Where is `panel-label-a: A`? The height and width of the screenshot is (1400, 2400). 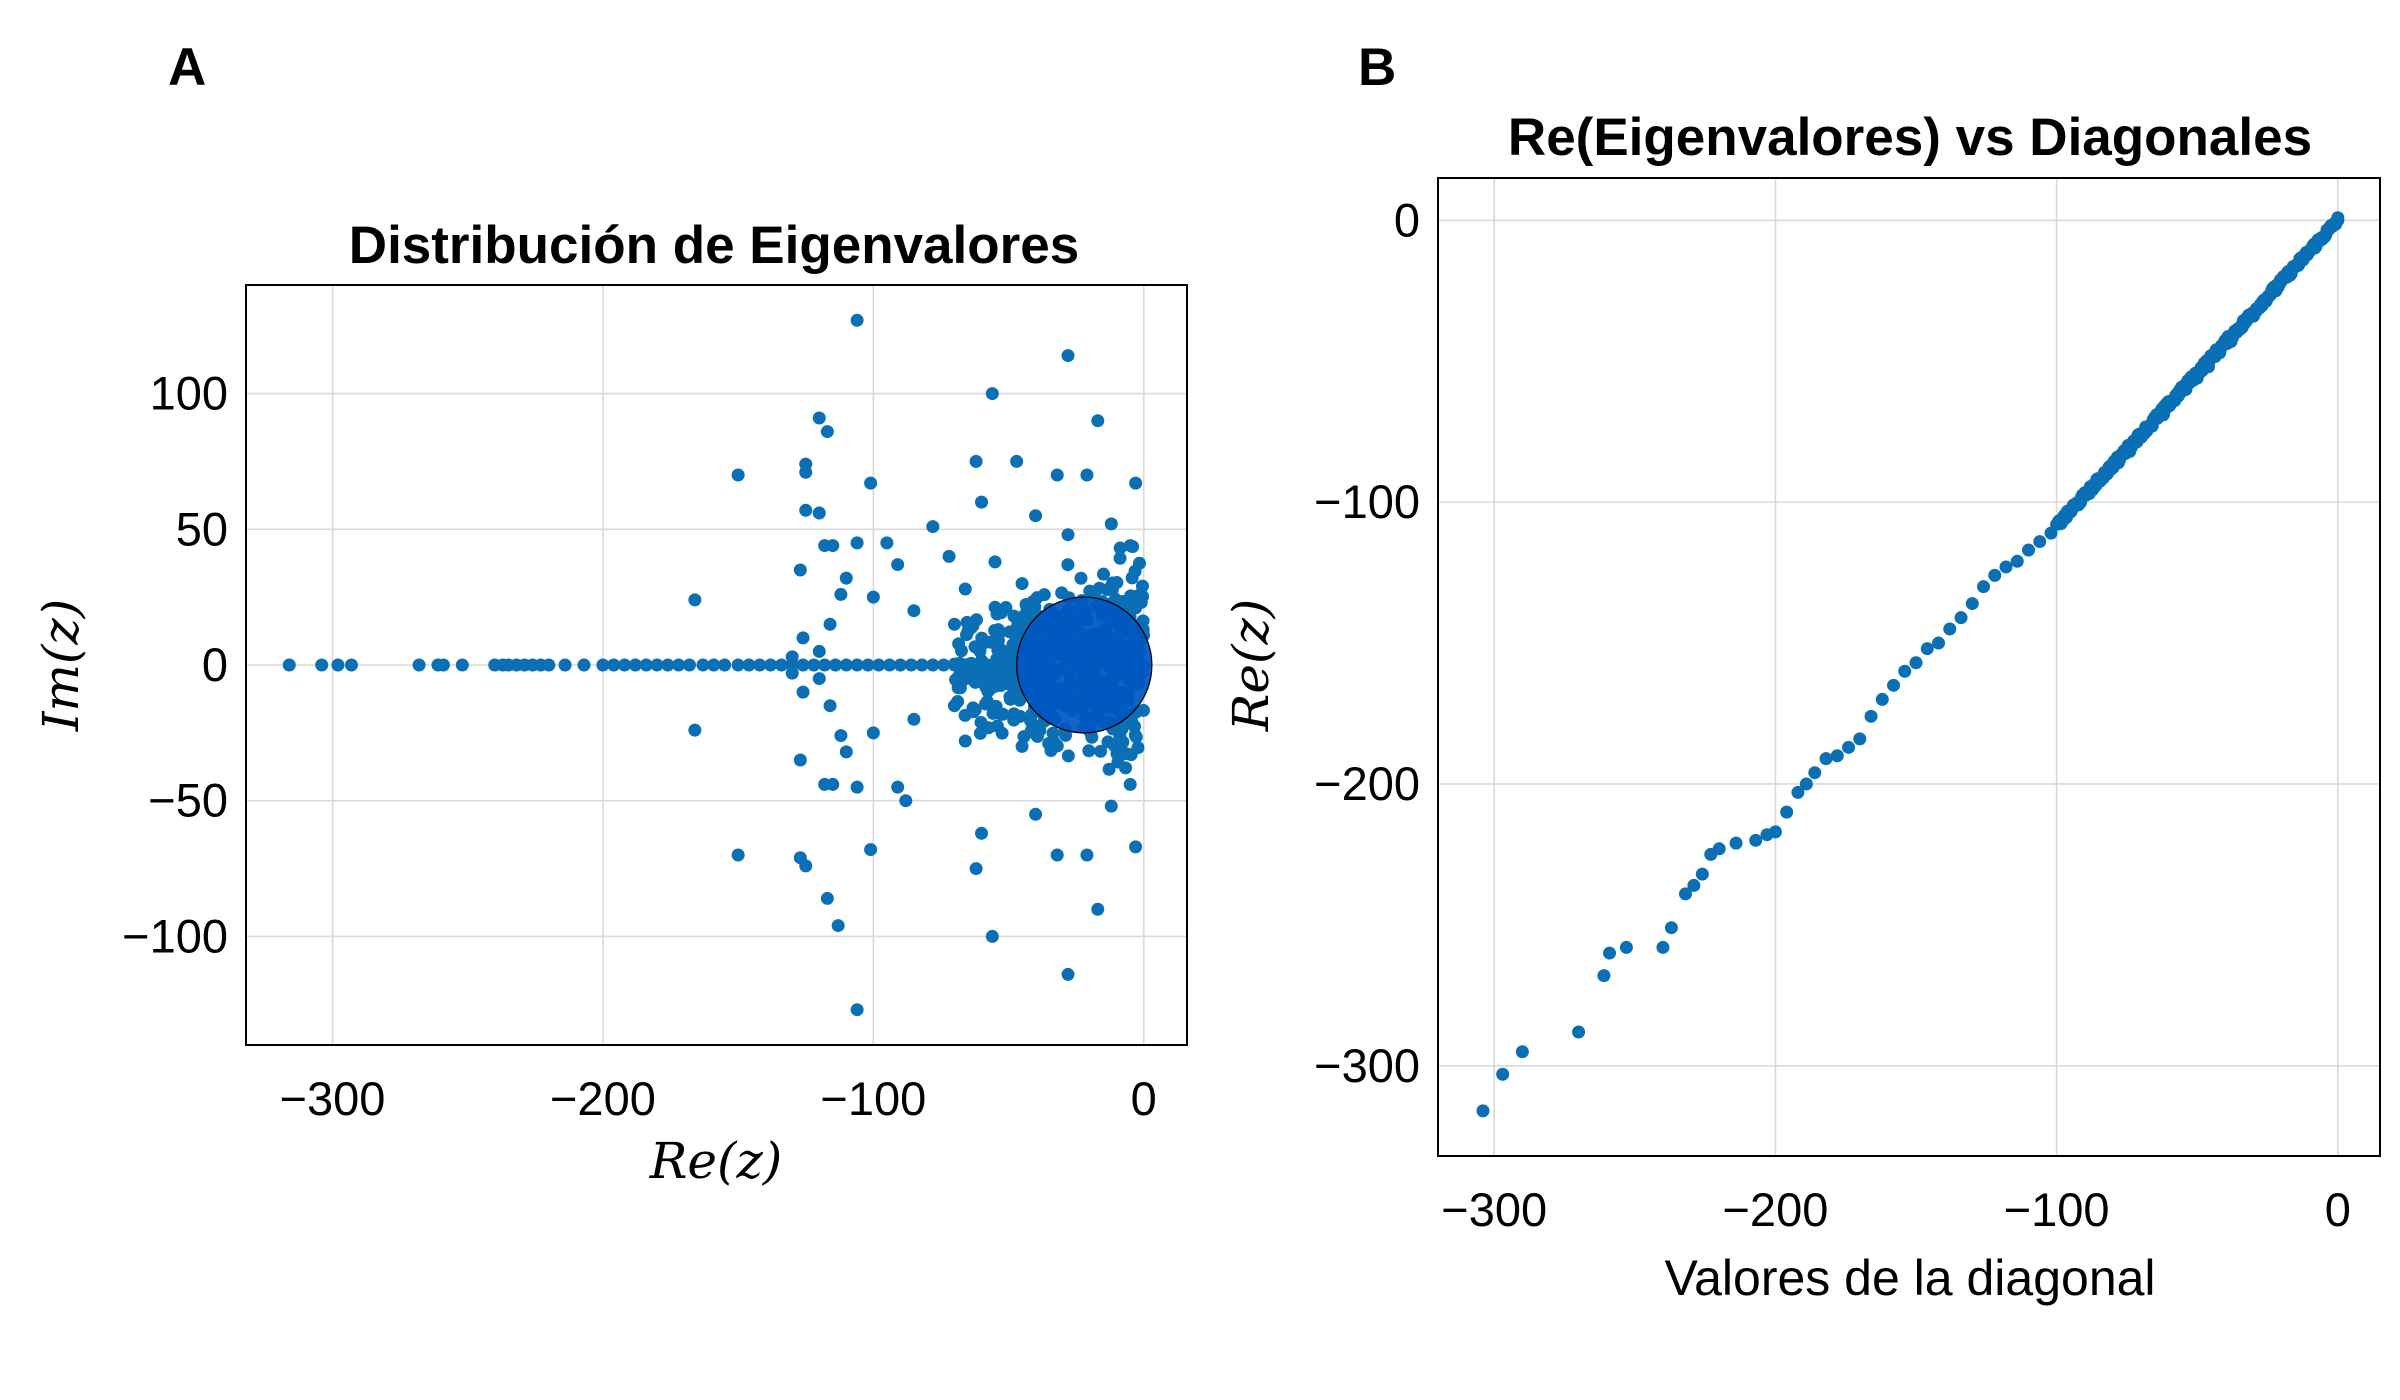 panel-label-a: A is located at coordinates (187, 67).